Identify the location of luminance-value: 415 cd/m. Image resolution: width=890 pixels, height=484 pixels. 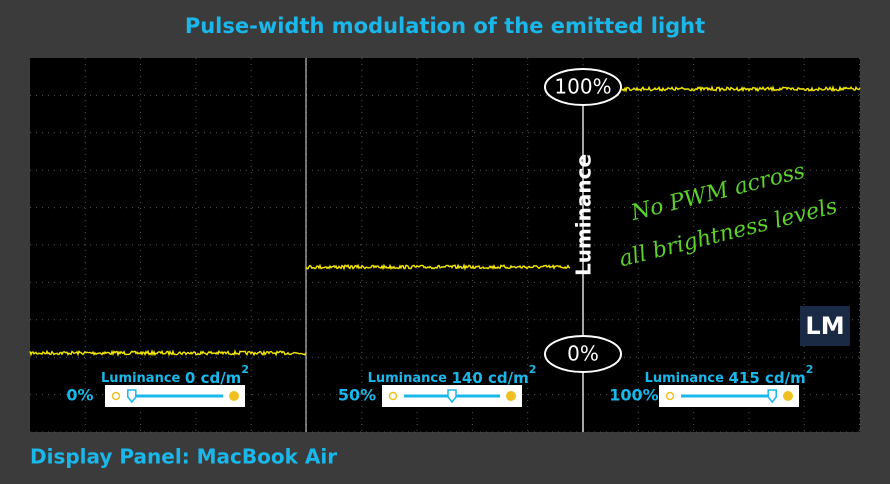
(766, 378).